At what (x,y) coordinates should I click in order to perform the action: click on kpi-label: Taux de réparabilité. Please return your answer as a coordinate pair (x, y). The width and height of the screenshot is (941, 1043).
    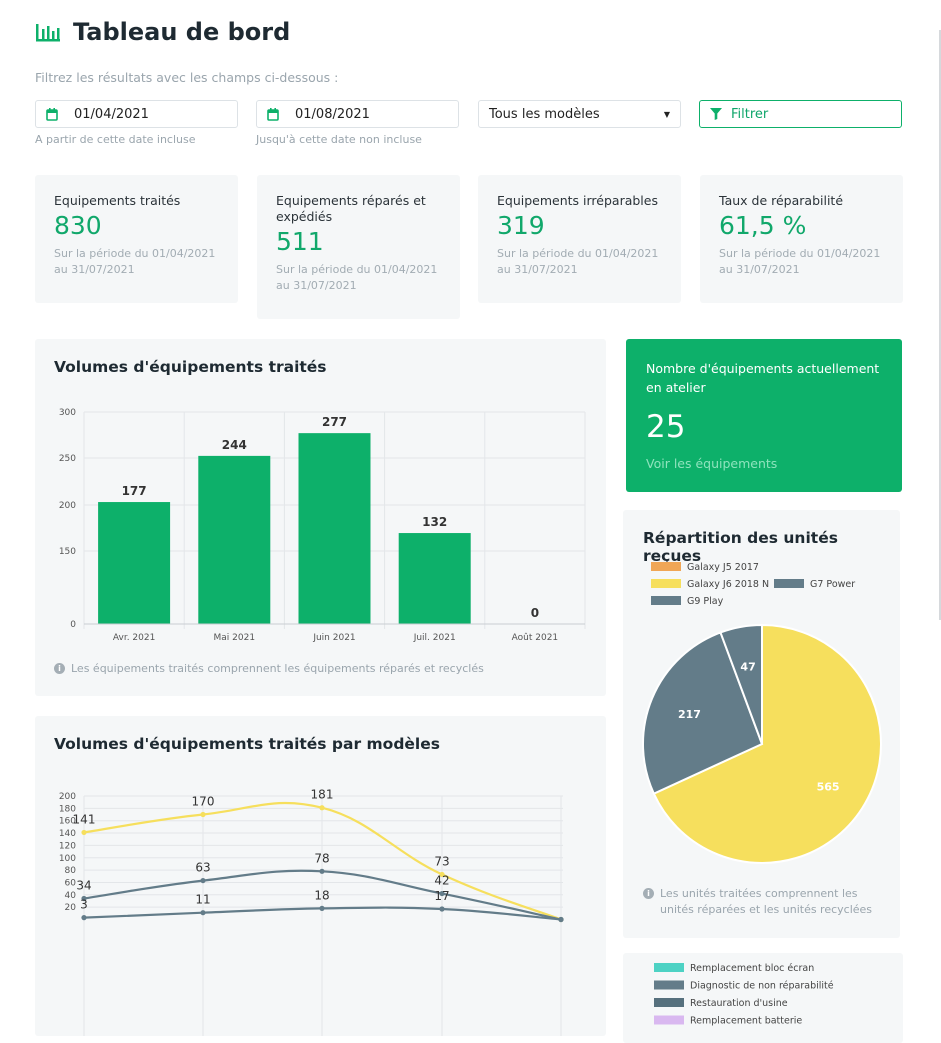
    Looking at the image, I should click on (781, 200).